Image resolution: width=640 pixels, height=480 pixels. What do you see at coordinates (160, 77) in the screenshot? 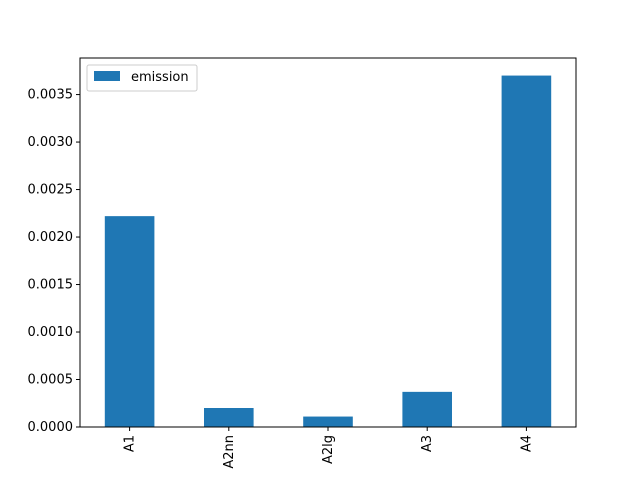
I see `legend-label: emission` at bounding box center [160, 77].